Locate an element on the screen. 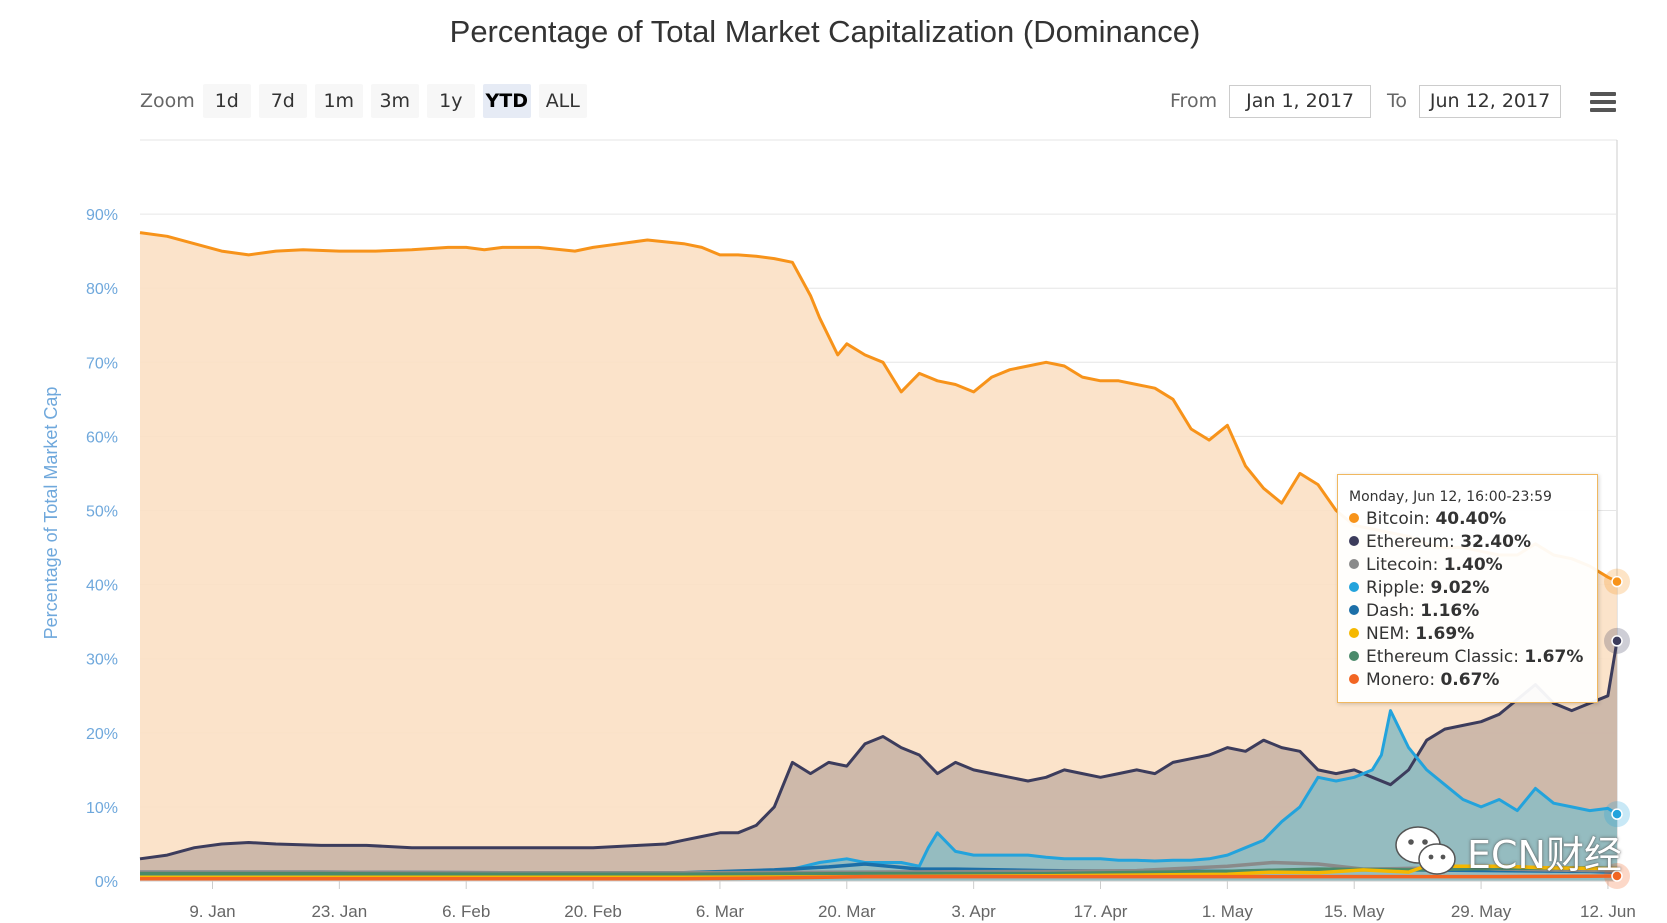 This screenshot has height=923, width=1667. x-tick-label: 6. Feb is located at coordinates (466, 911).